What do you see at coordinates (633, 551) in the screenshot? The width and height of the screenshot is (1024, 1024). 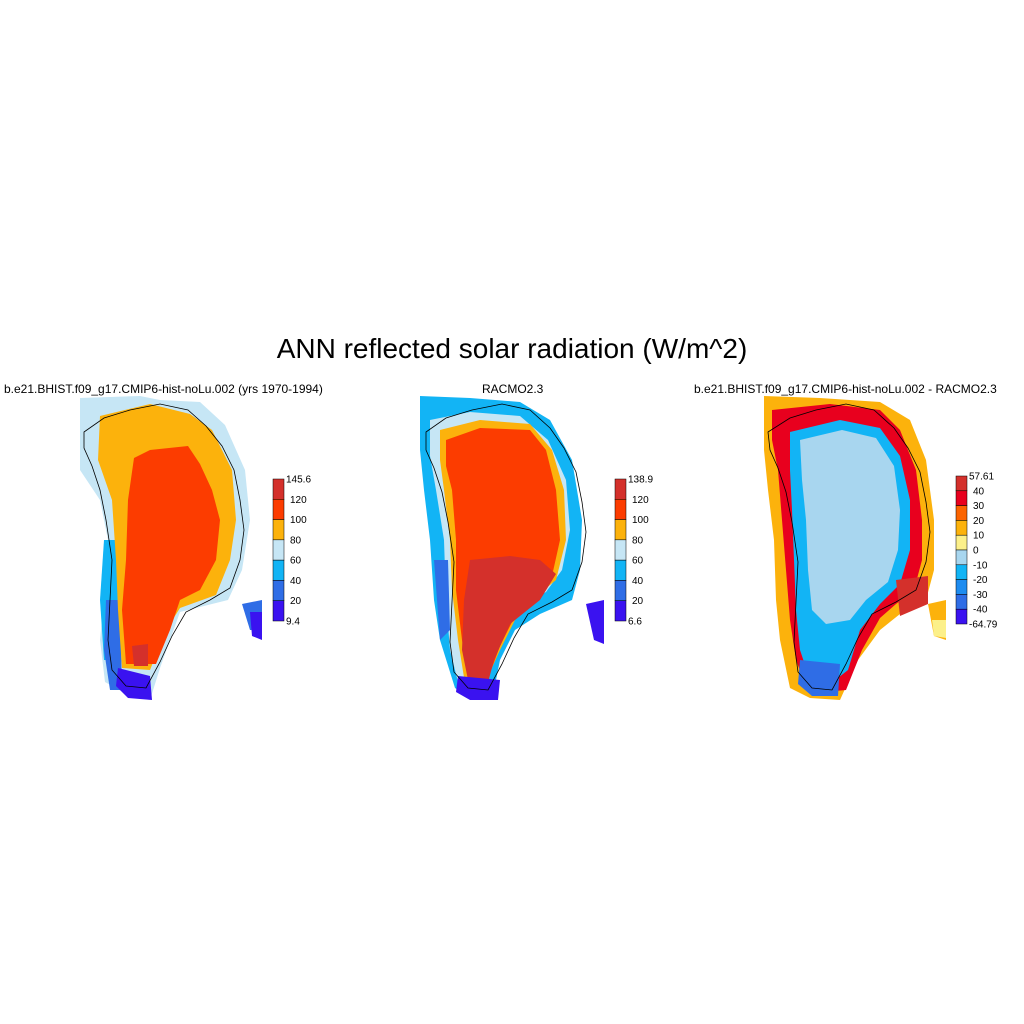 I see `colorbar-panel-2: 138.9 120 100 80 60 40 20 6.6` at bounding box center [633, 551].